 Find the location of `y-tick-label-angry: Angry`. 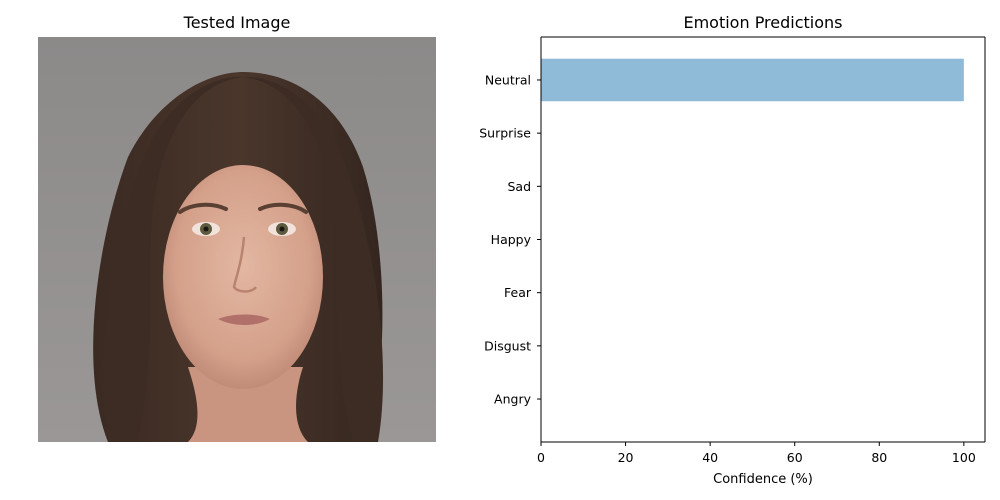

y-tick-label-angry: Angry is located at coordinates (513, 399).